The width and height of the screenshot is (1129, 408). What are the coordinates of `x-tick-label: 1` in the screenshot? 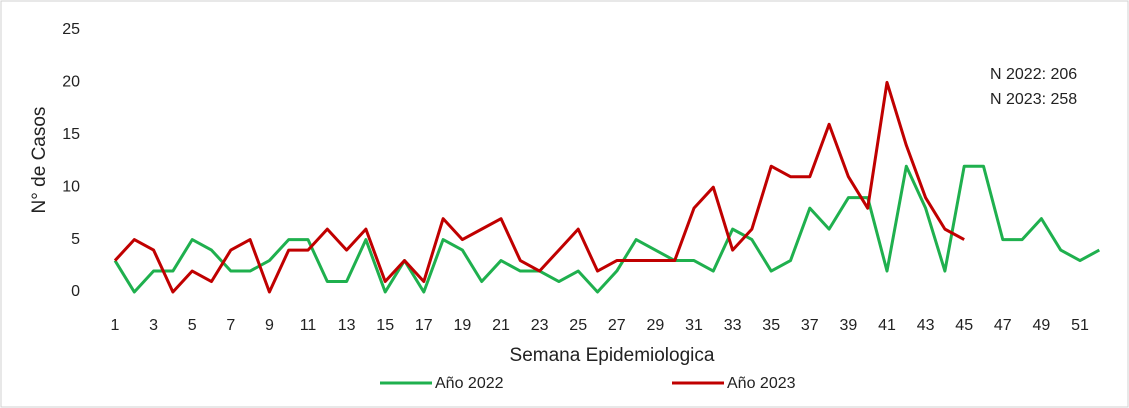 It's located at (115, 325).